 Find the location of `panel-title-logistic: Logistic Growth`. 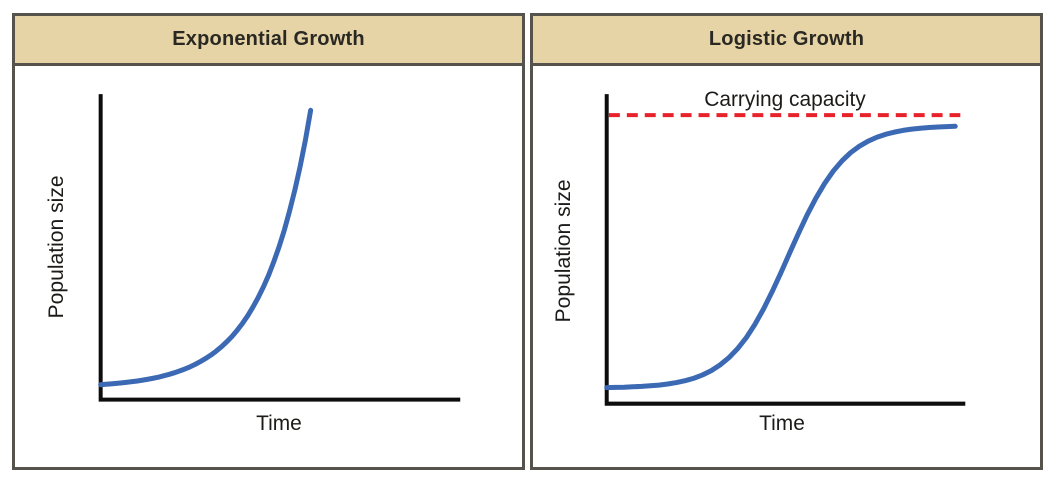

panel-title-logistic: Logistic Growth is located at coordinates (786, 41).